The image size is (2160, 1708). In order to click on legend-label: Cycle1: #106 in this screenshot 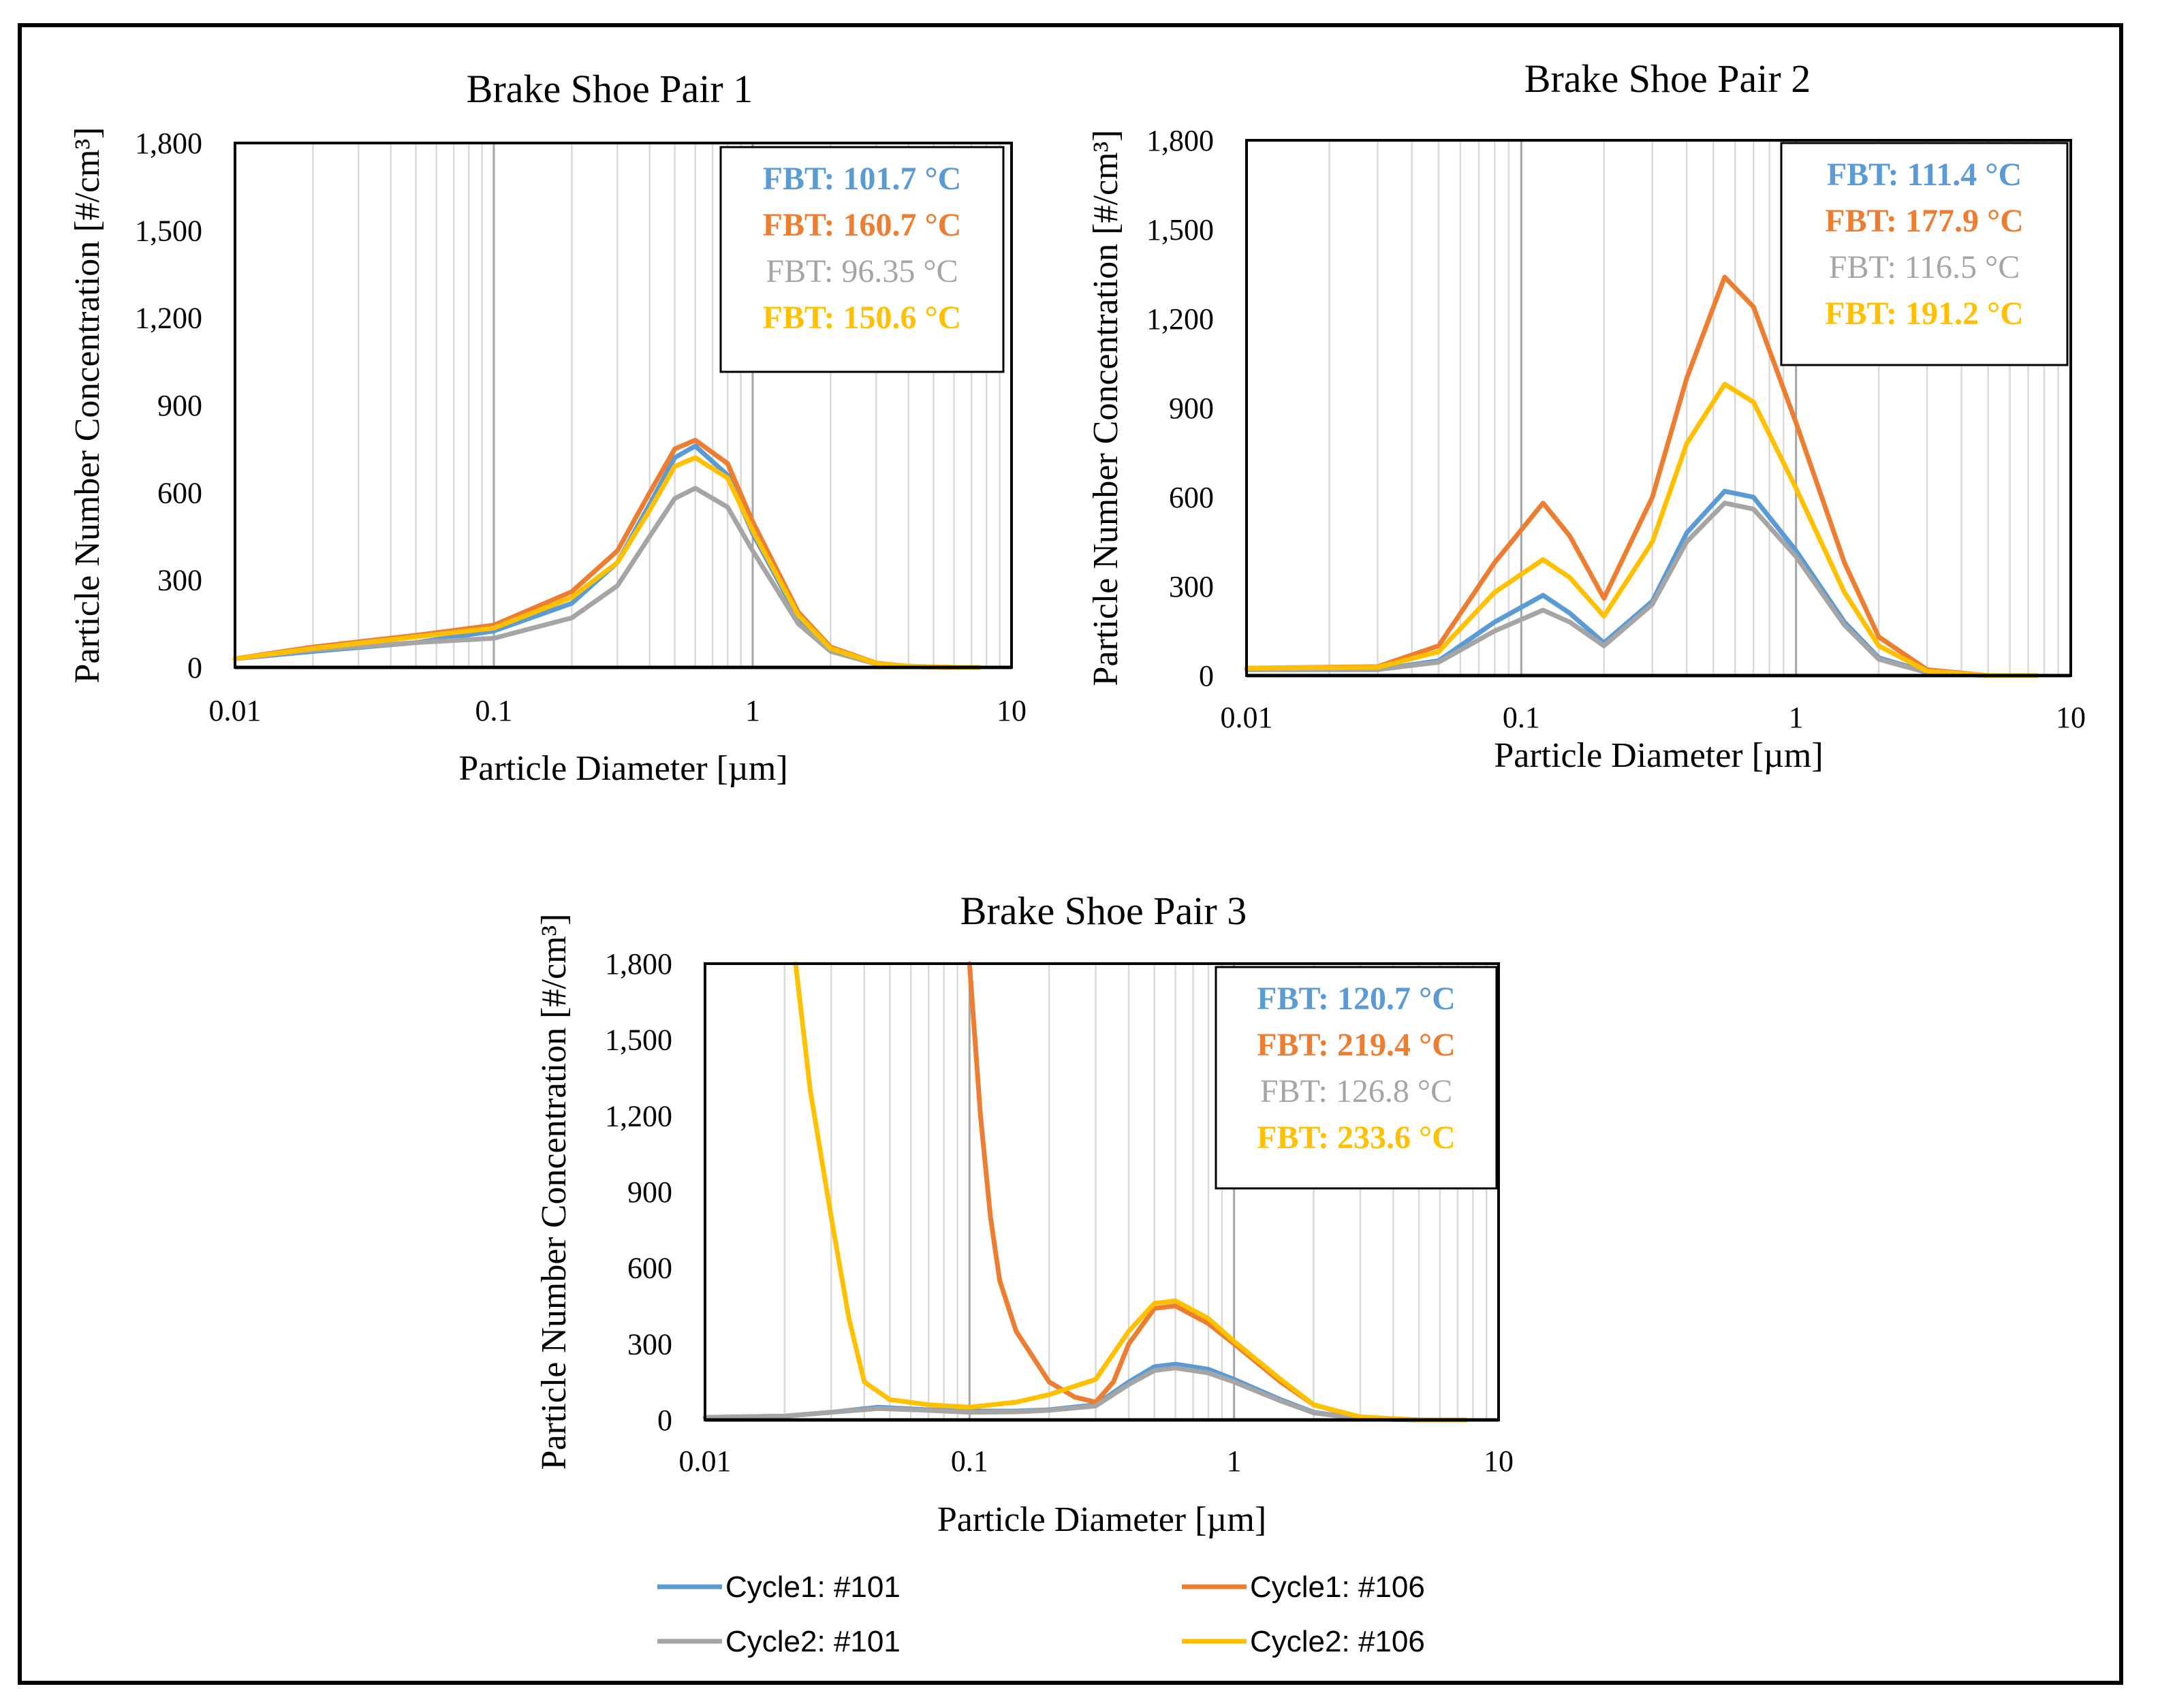, I will do `click(1337, 1587)`.